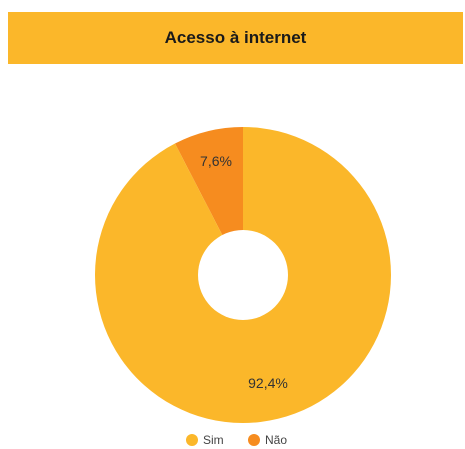 This screenshot has height=449, width=465. Describe the element at coordinates (216, 161) in the screenshot. I see `slice-label-n-o: 7,6%` at that location.